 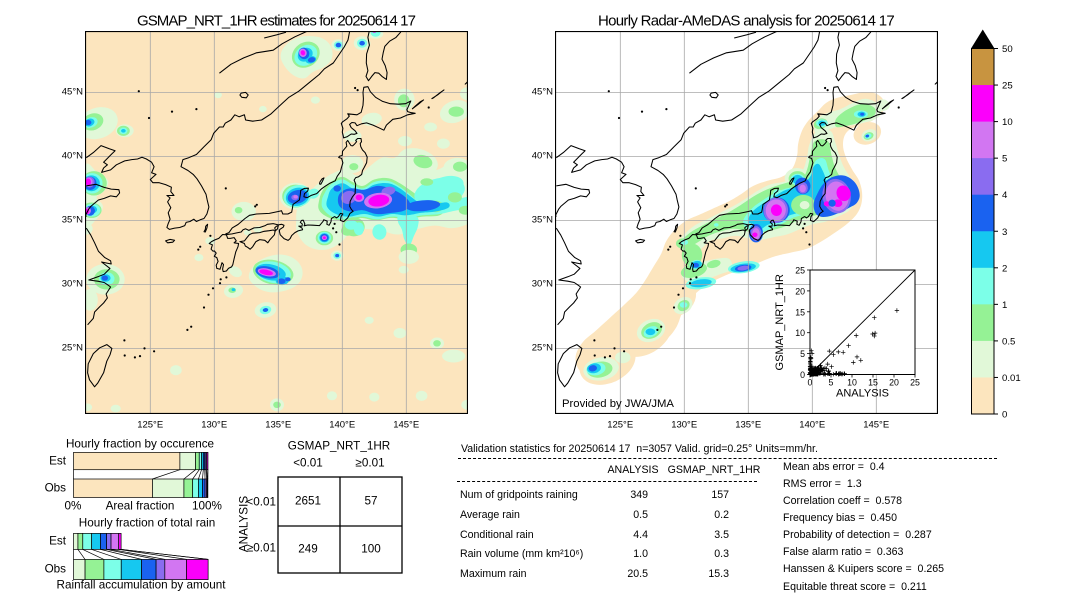 I want to click on svg-text: 0.5, so click(x=1008, y=341).